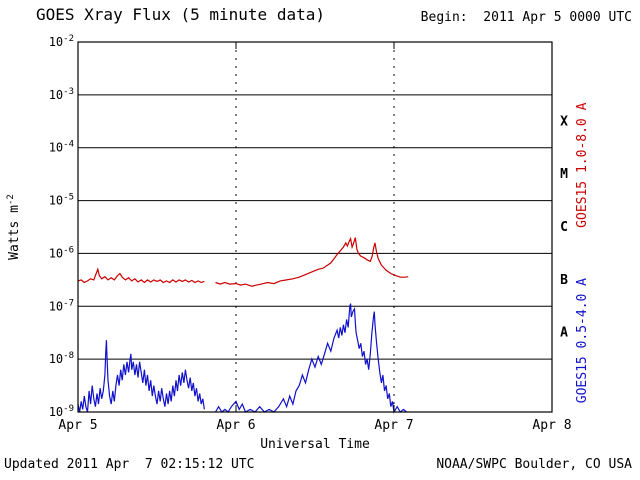 The width and height of the screenshot is (640, 480). What do you see at coordinates (534, 464) in the screenshot?
I see `source-label: NOAA/SWPC Boulder, CO USA` at bounding box center [534, 464].